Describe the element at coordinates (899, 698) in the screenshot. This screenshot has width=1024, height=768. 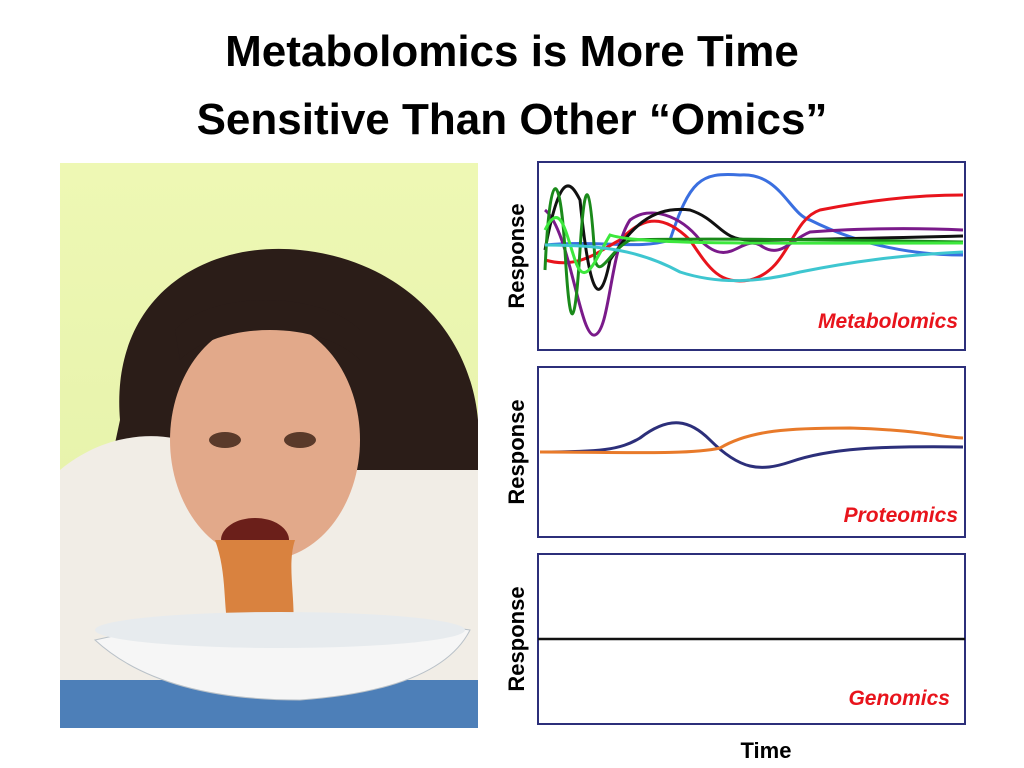
I see `panel-label: Genomics` at that location.